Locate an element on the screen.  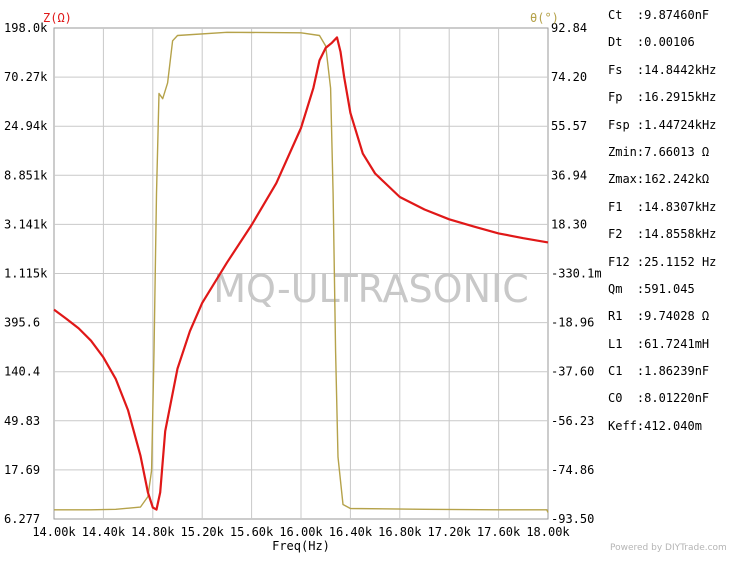
param-row: Fs :14.8442kHz is located at coordinates (662, 74).